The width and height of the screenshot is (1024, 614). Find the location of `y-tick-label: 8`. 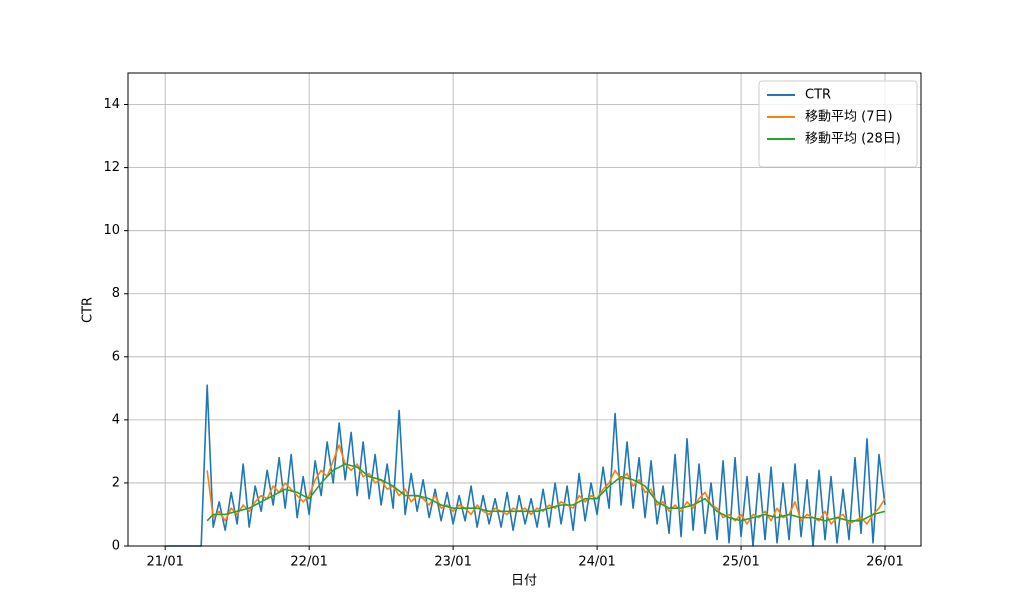

y-tick-label: 8 is located at coordinates (116, 293).